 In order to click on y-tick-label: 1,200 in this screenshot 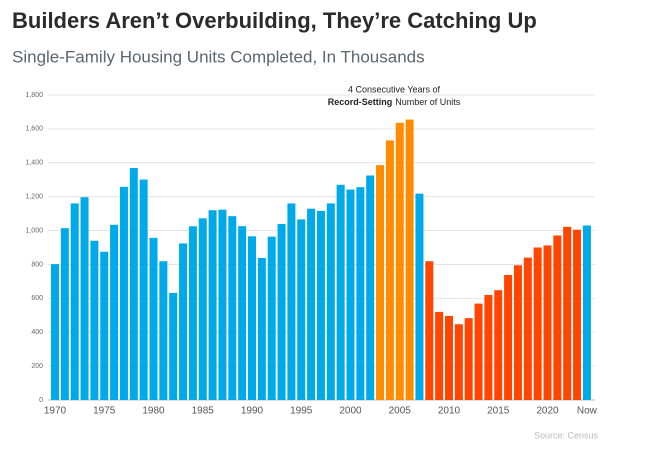, I will do `click(34, 197)`.